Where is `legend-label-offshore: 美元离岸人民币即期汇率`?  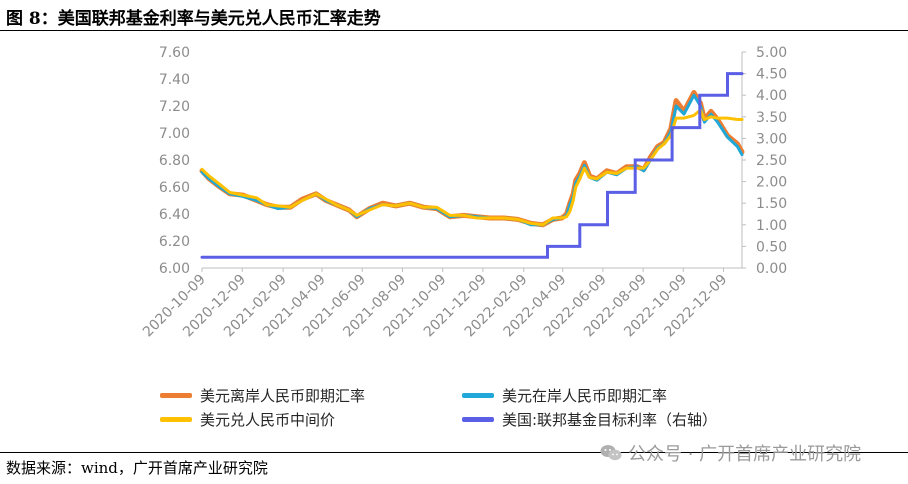
legend-label-offshore: 美元离岸人民币即期汇率 is located at coordinates (283, 395).